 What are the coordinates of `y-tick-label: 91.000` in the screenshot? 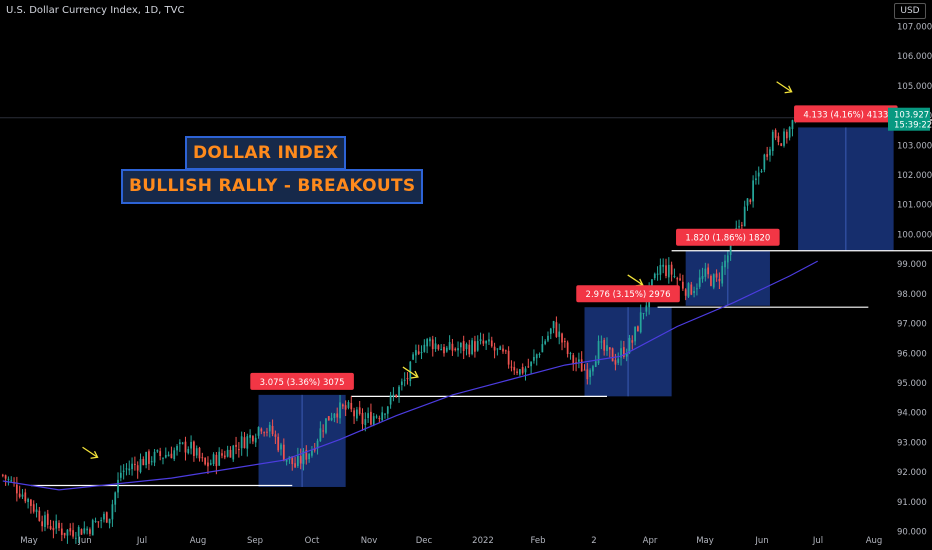 It's located at (912, 503).